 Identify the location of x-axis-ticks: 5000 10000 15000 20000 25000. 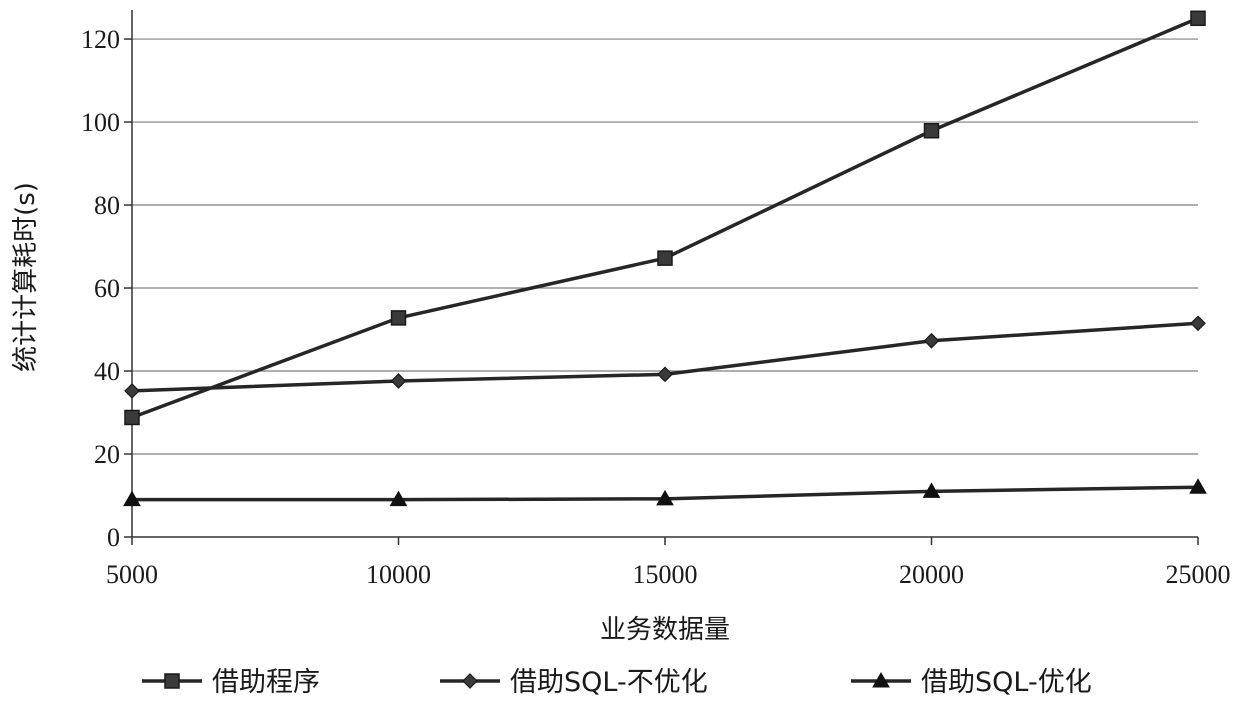
(668, 563).